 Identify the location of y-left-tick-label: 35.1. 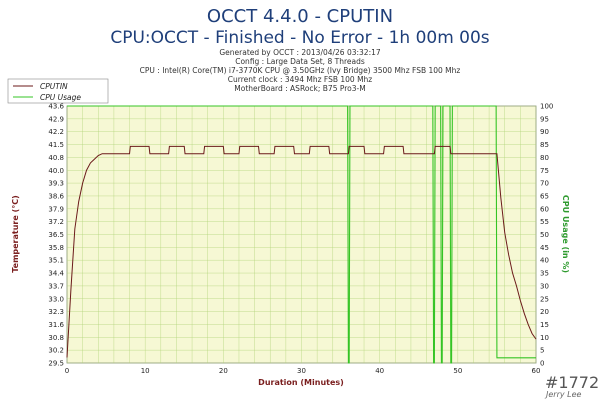
(56, 261).